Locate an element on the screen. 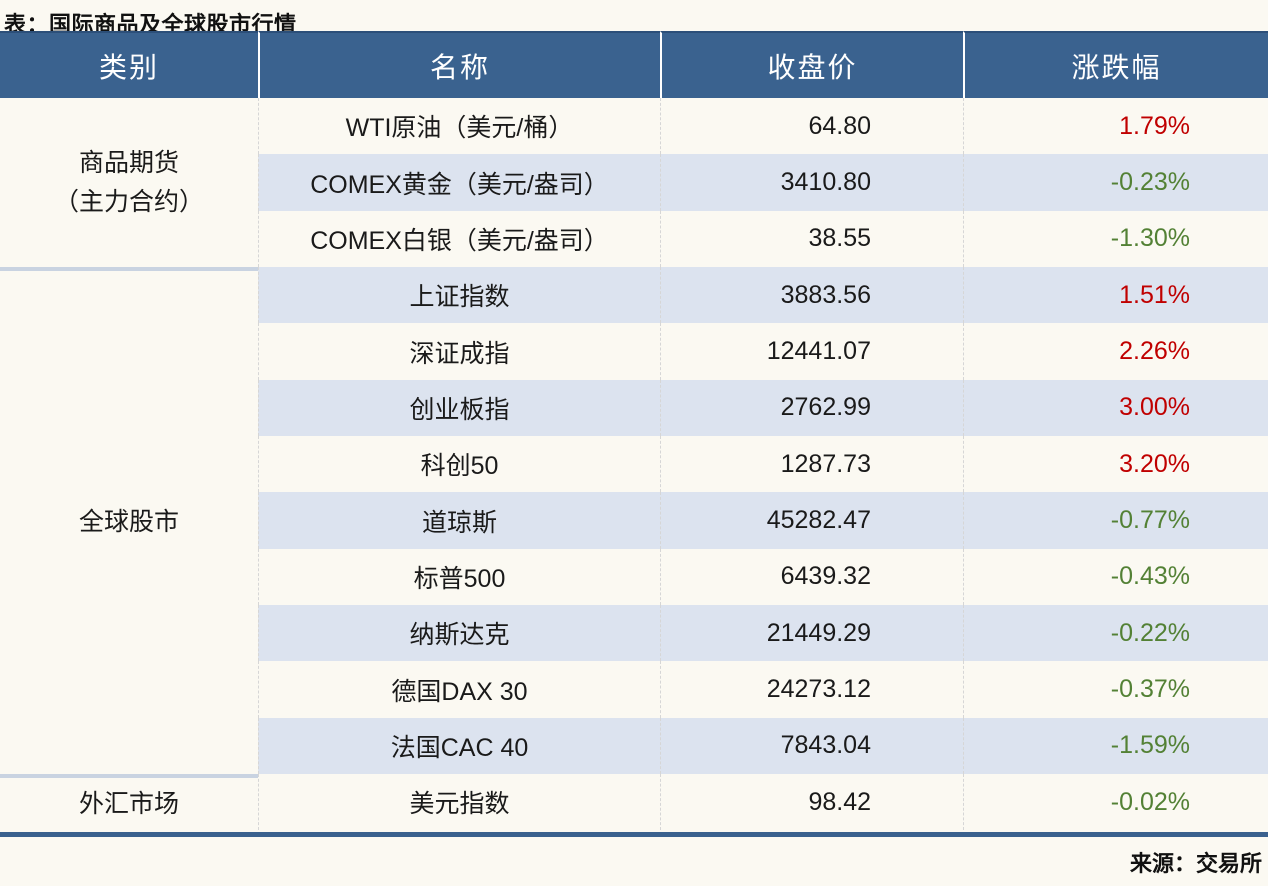  change-percent: -0.22% is located at coordinates (1115, 633).